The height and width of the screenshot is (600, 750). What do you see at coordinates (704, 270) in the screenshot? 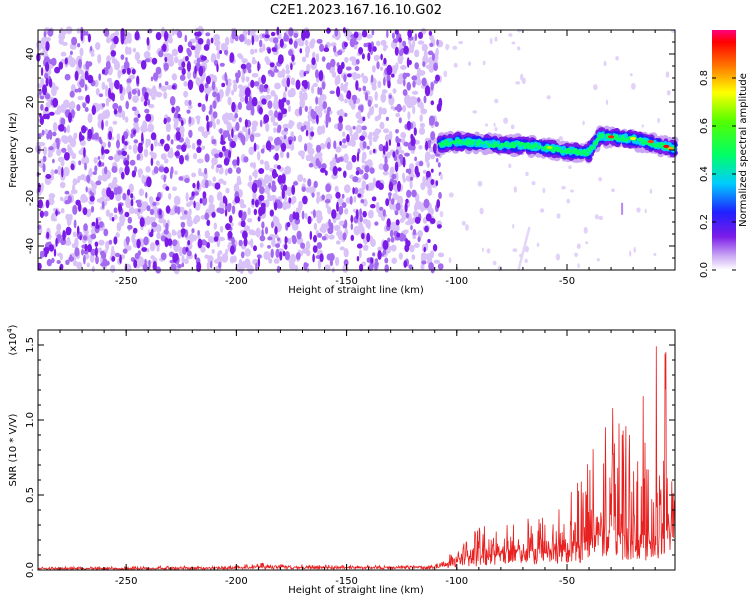
I see `colorbar-tick-label: 0.0` at bounding box center [704, 270].